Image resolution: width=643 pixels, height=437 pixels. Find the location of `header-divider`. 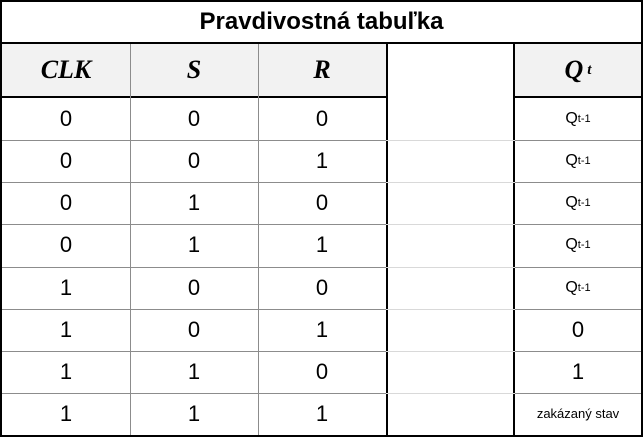

header-divider is located at coordinates (321, 97).